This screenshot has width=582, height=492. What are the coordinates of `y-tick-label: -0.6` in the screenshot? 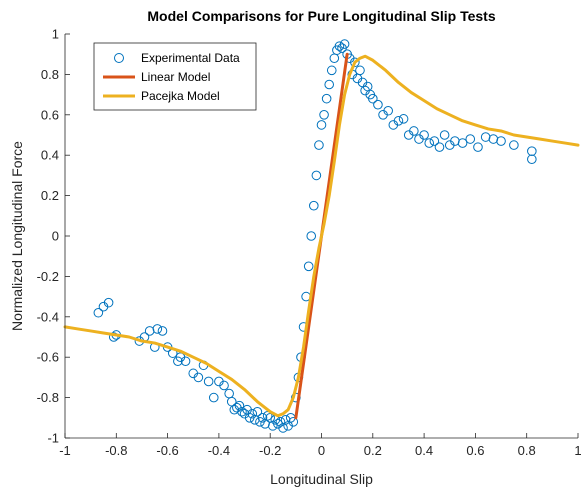 It's located at (48, 357).